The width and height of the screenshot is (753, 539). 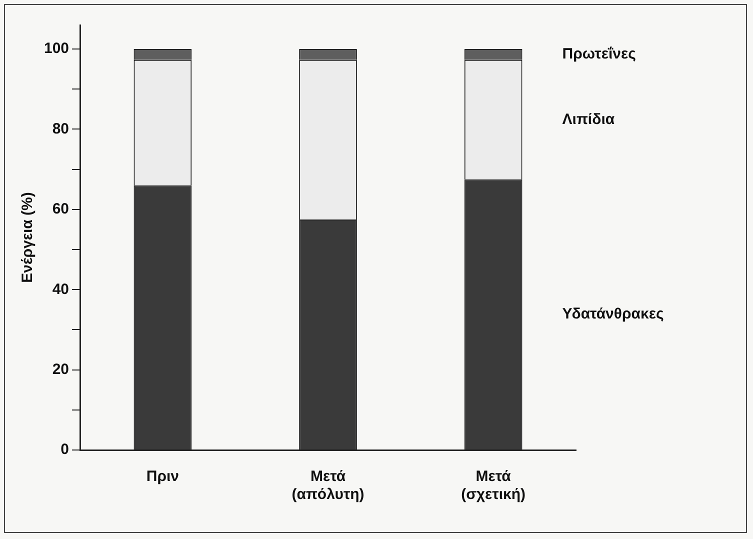 I want to click on x-tick-label: Μετά (σχετική), so click(x=493, y=486).